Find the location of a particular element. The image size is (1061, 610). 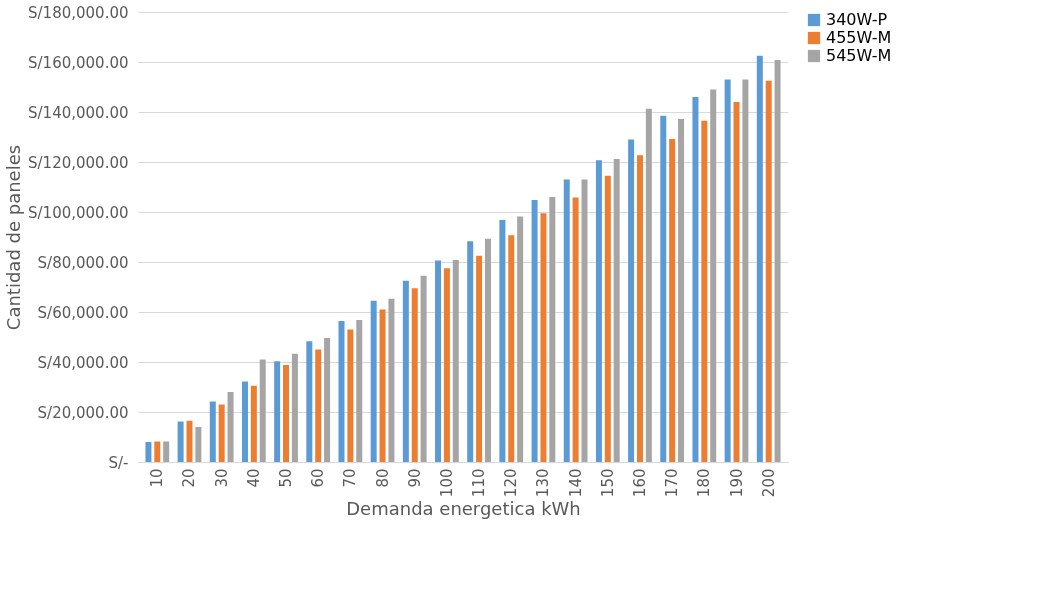

x-tick-label: 120 is located at coordinates (511, 483).